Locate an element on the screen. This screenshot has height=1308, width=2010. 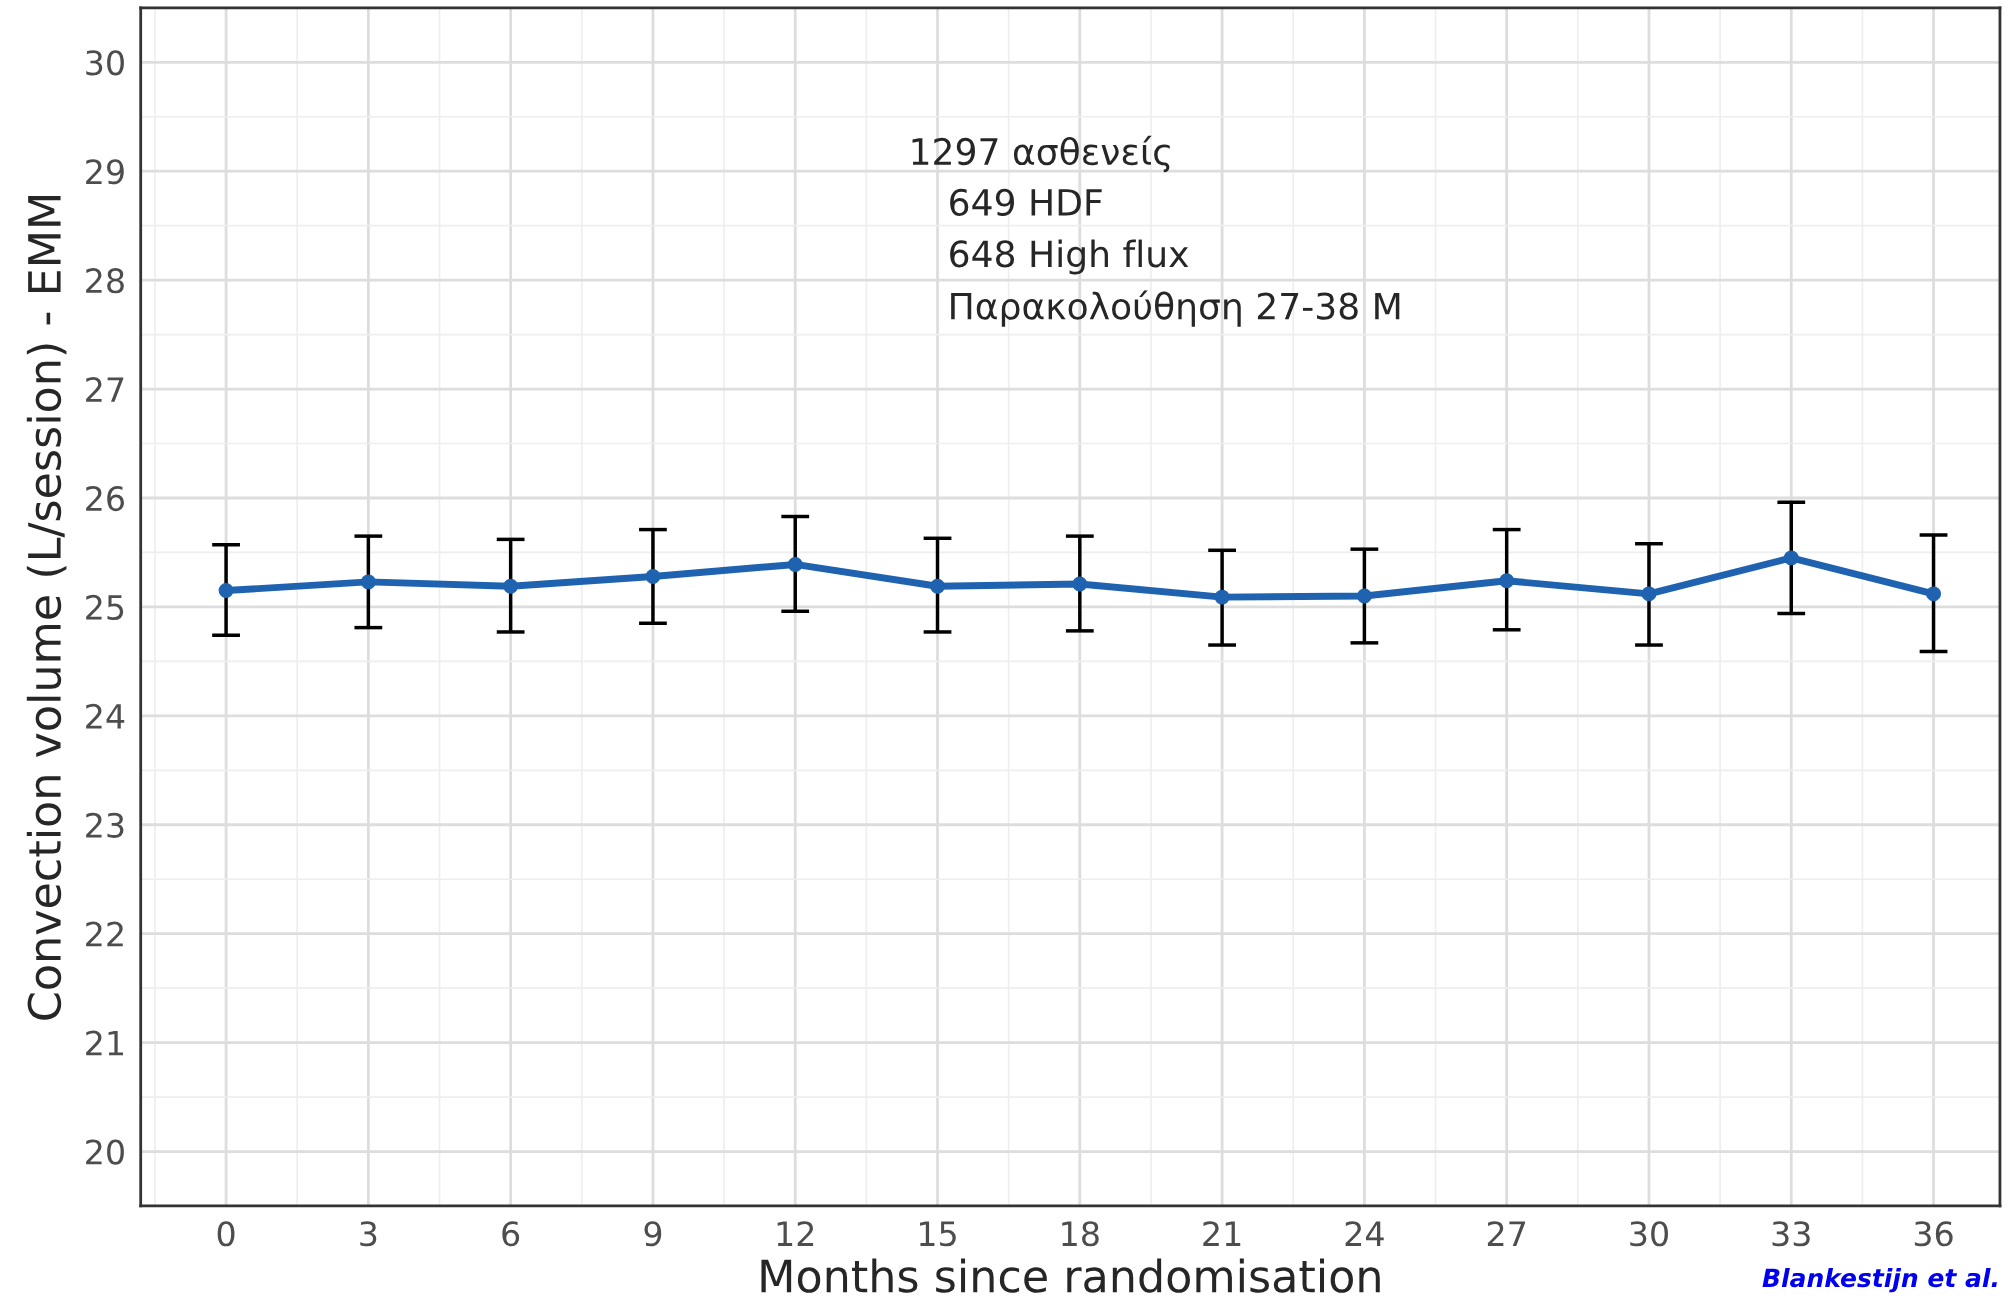
y-tick-label: 22 is located at coordinates (104, 934).